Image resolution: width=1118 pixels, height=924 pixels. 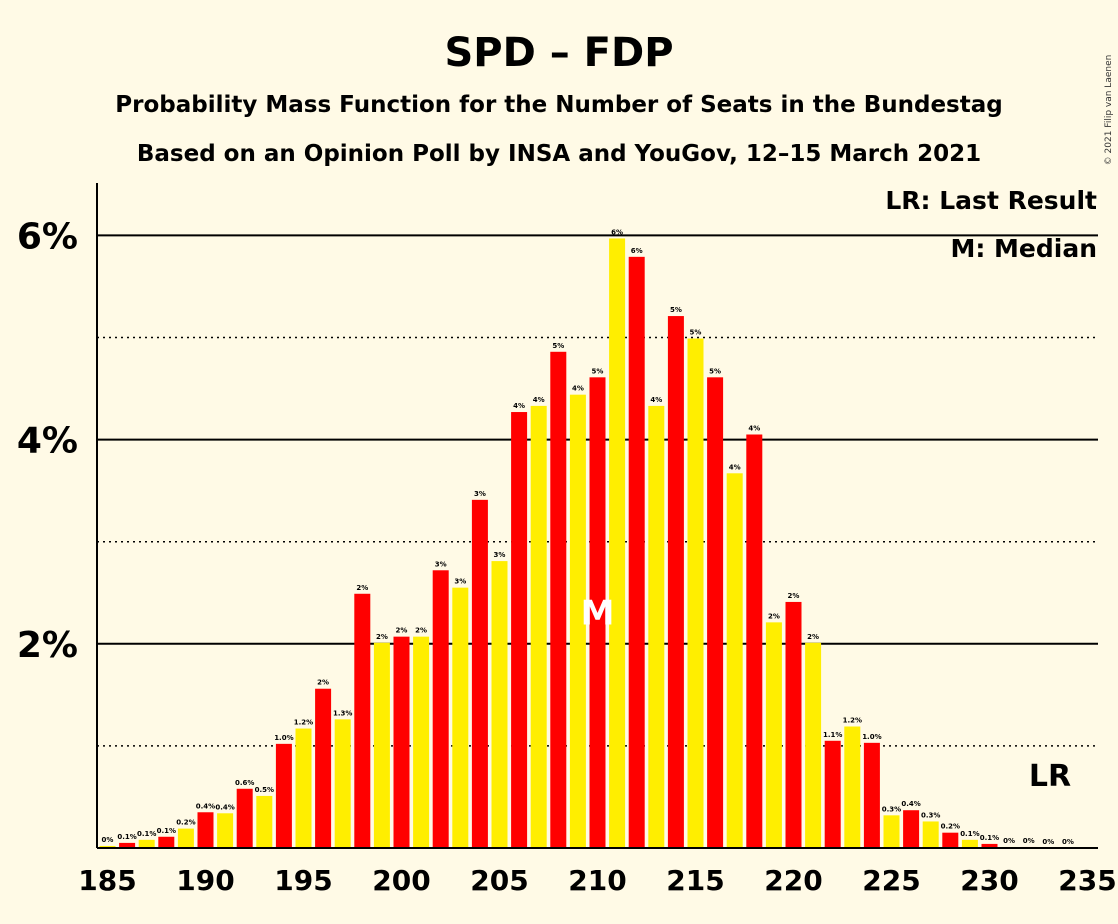 I want to click on bar-label-186: 0.1%, so click(x=126, y=837).